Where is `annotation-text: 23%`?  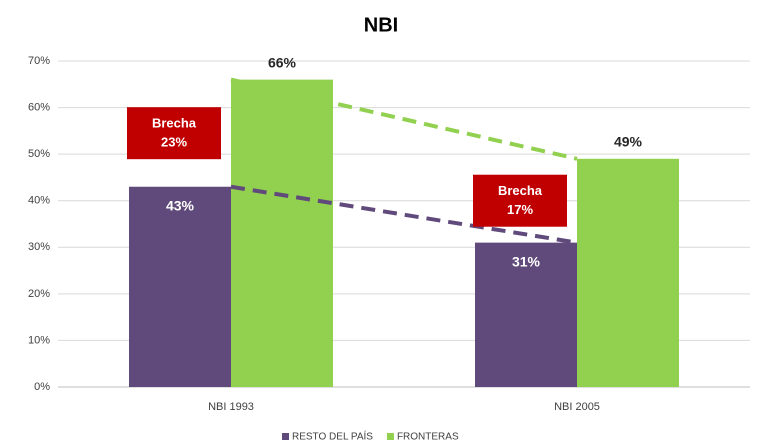 annotation-text: 23% is located at coordinates (174, 142).